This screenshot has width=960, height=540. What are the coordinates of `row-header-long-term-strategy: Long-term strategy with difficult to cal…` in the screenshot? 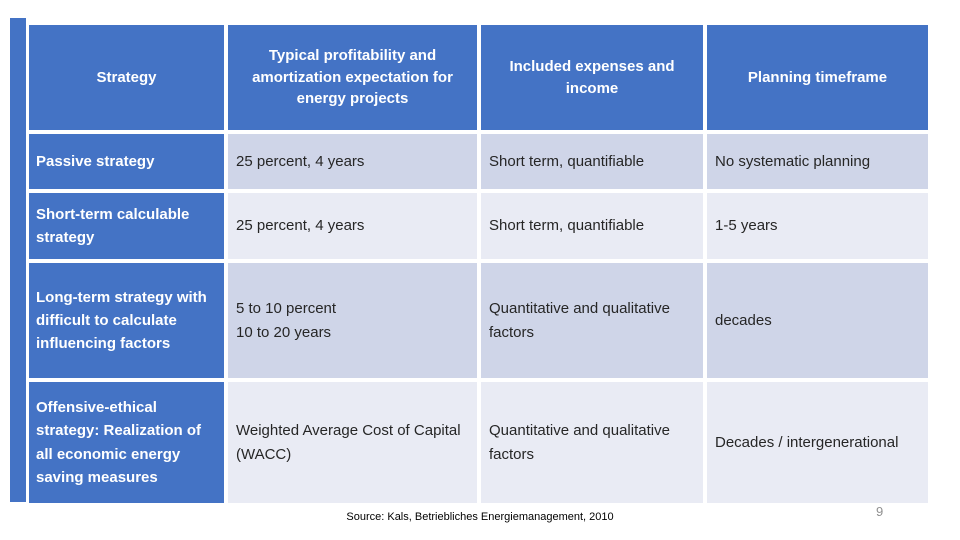 It's located at (126, 320).